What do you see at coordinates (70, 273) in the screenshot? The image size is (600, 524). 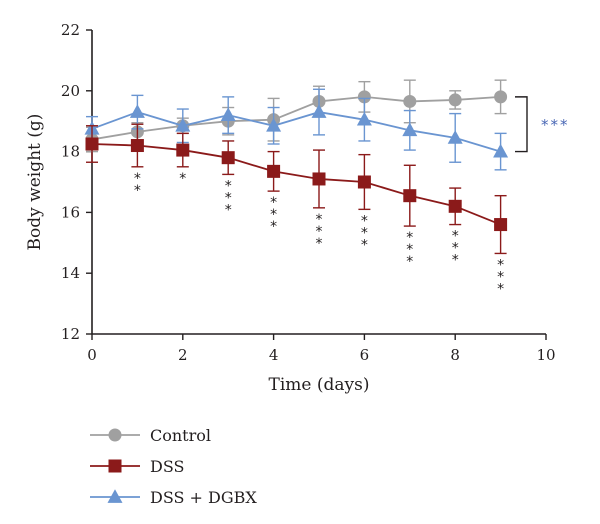 I see `y-tick-label: 14` at bounding box center [70, 273].